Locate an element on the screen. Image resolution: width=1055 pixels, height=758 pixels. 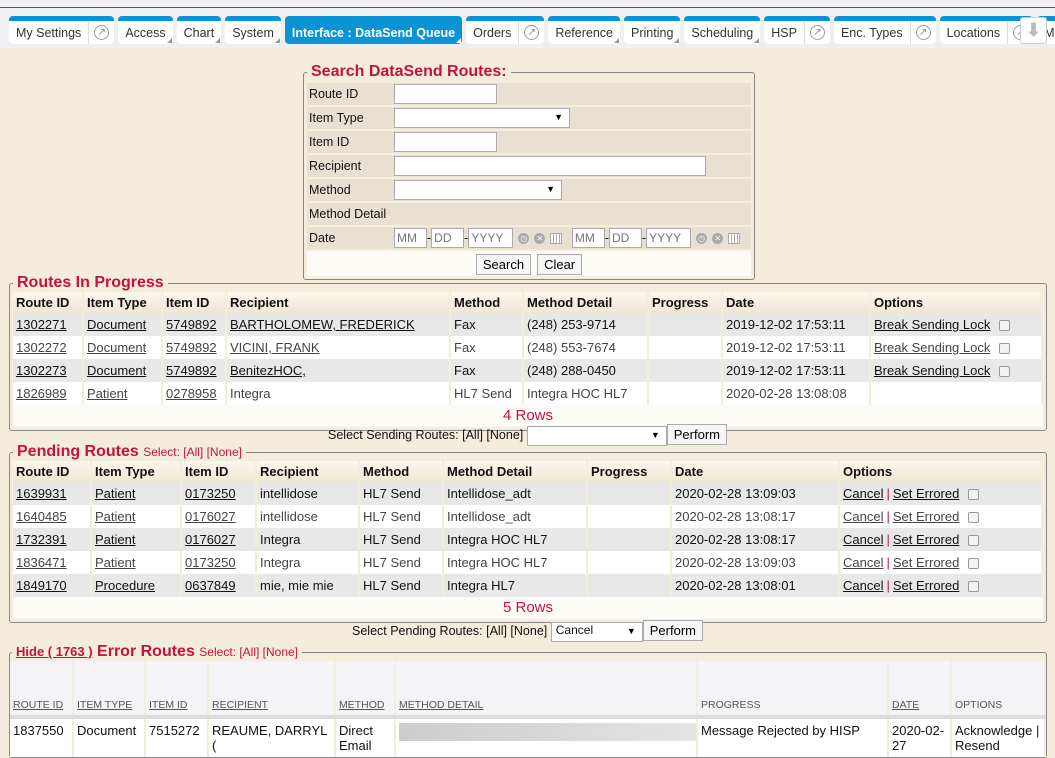
tab-enc-types: Enc. Types ↗ is located at coordinates (884, 30).